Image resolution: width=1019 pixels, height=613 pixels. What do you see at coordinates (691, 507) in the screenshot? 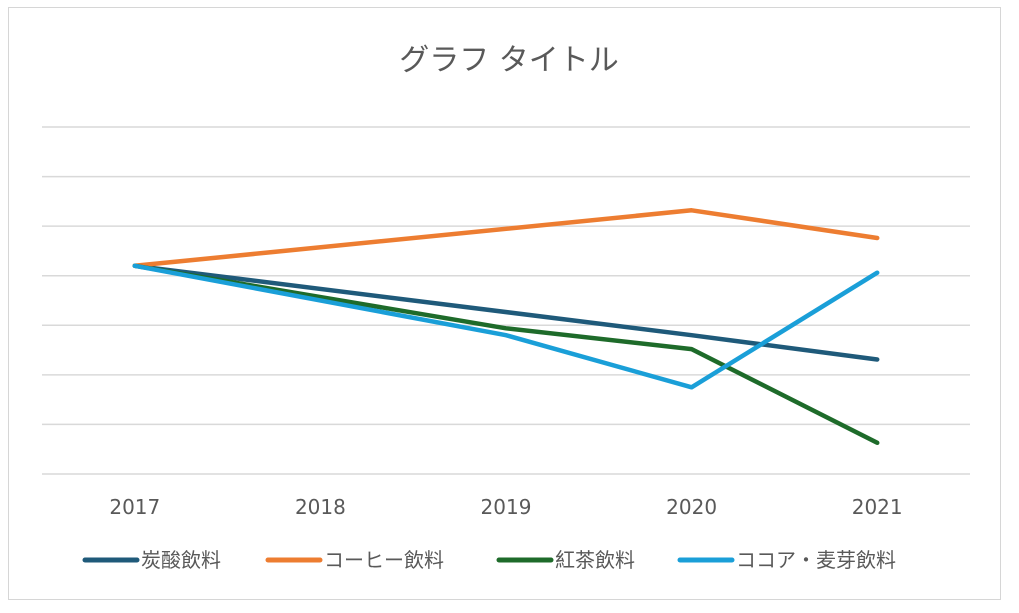
I see `x-tick-label: 2020` at bounding box center [691, 507].